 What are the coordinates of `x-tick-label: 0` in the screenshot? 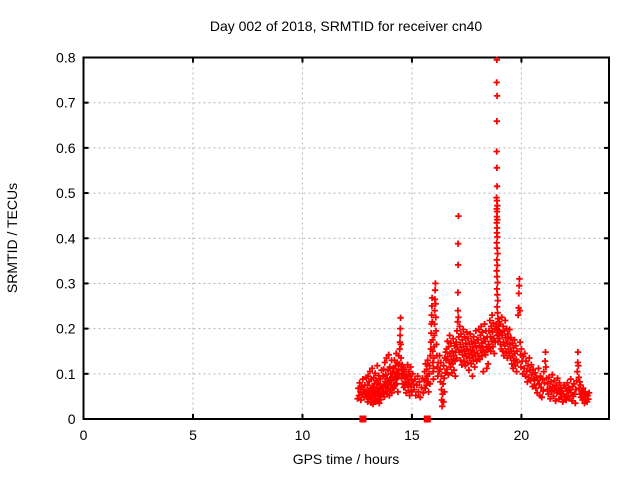 It's located at (84, 435).